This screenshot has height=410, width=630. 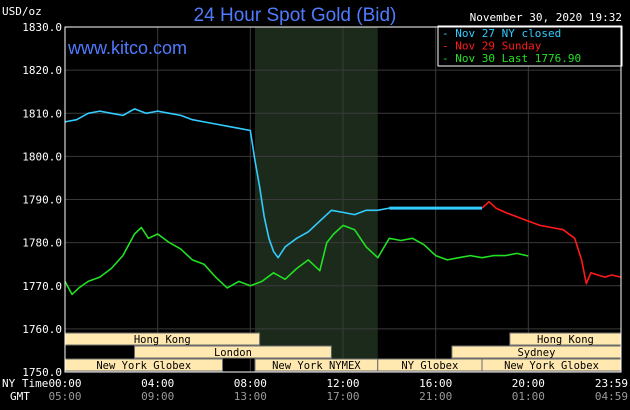 I want to click on x-tick-label-ny: 16:00, so click(x=435, y=383).